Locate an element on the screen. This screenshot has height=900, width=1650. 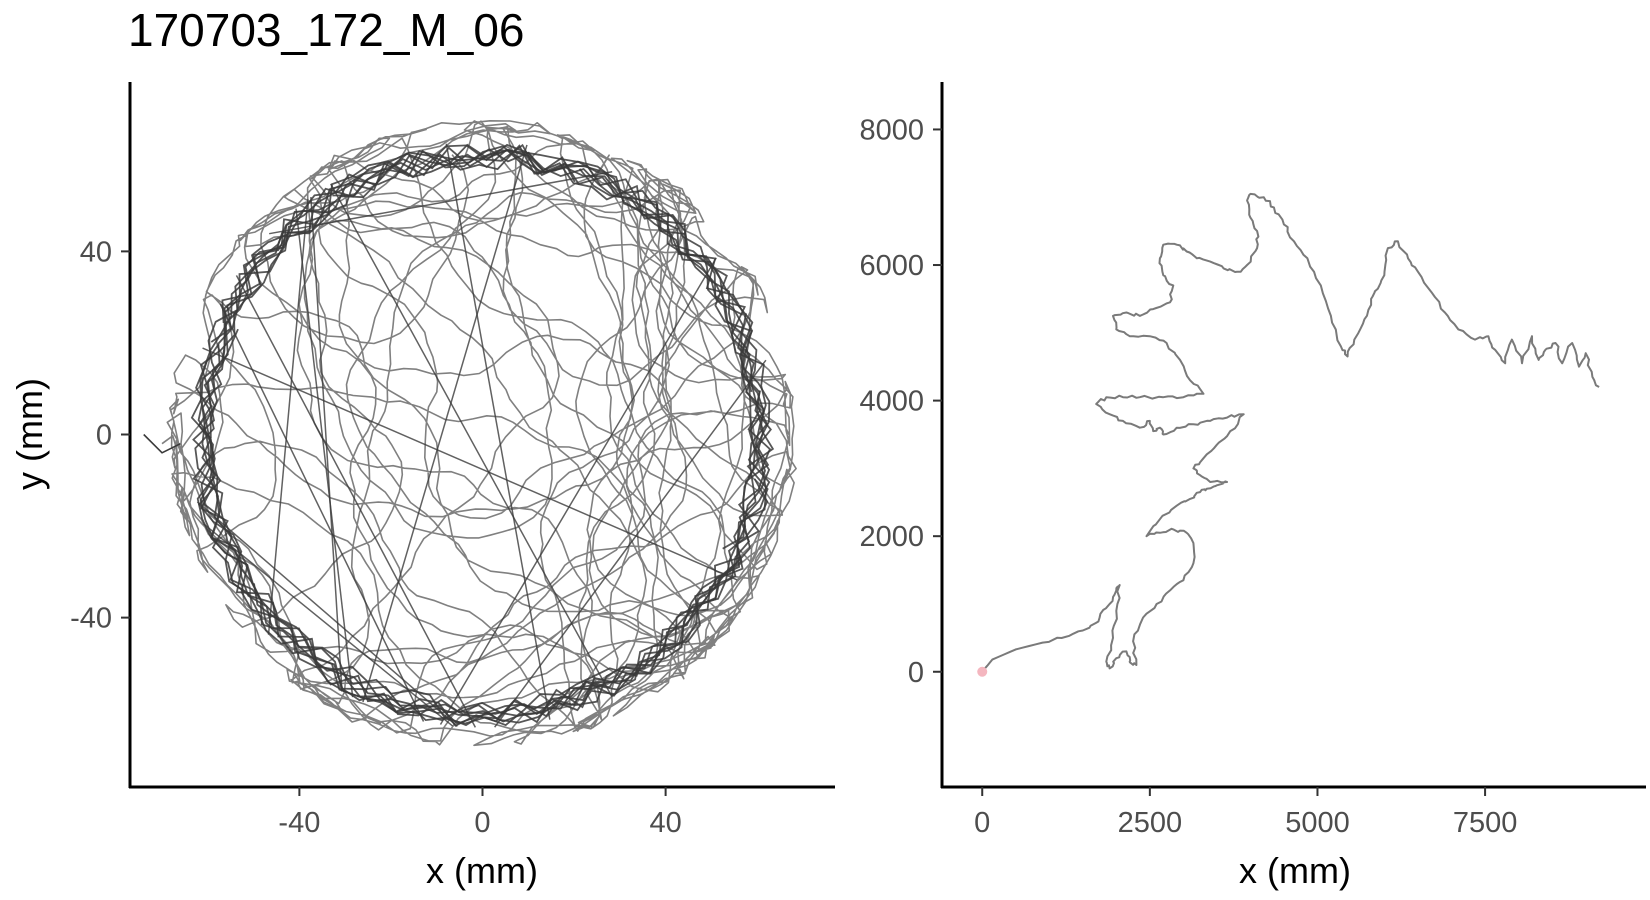
right-x-axis-title: x (mm) is located at coordinates (1295, 870).